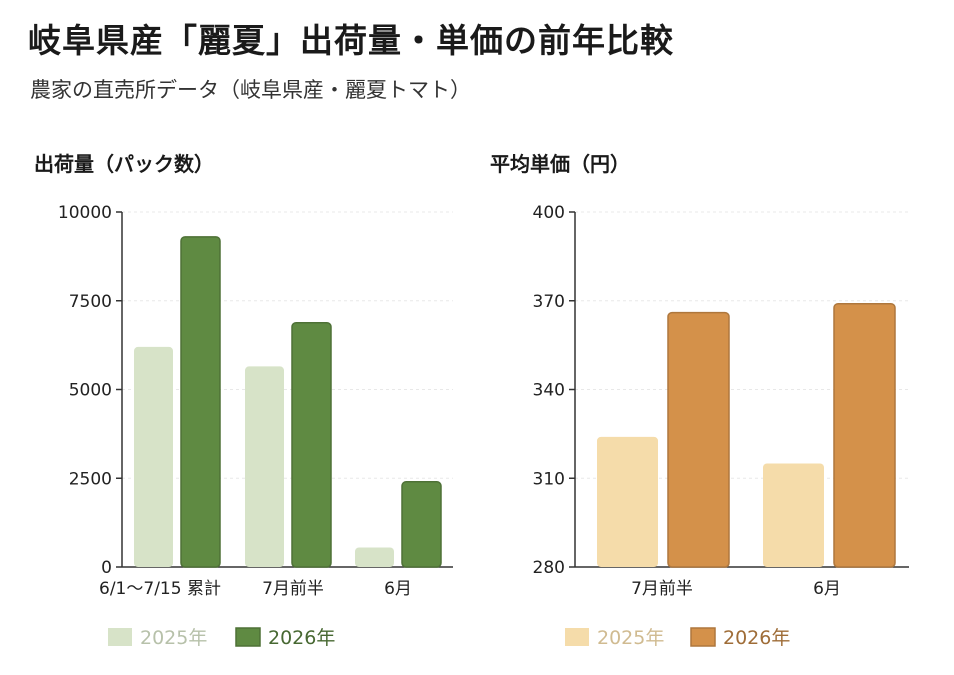 The height and width of the screenshot is (675, 954). I want to click on price-legend-label: 2026年, so click(756, 638).